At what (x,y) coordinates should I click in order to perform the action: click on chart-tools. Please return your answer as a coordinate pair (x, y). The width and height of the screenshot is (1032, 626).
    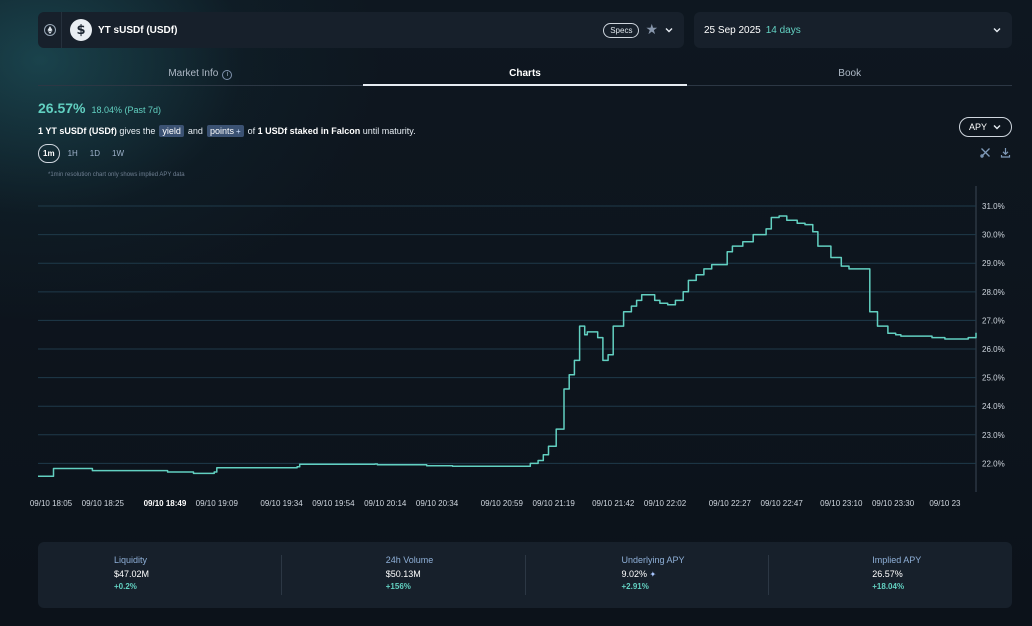
    Looking at the image, I should click on (995, 152).